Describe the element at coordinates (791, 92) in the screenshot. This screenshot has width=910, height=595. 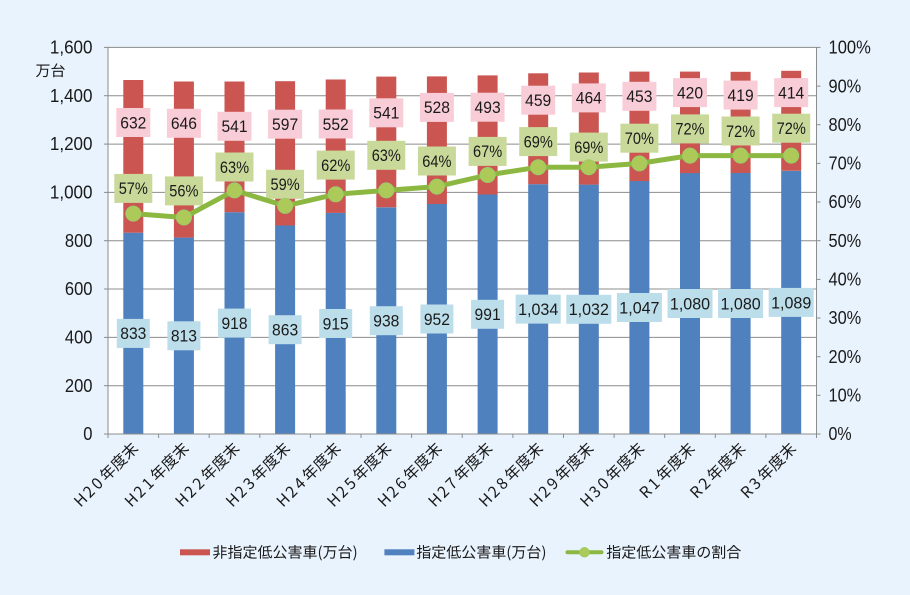
I see `svg-text: 414` at that location.